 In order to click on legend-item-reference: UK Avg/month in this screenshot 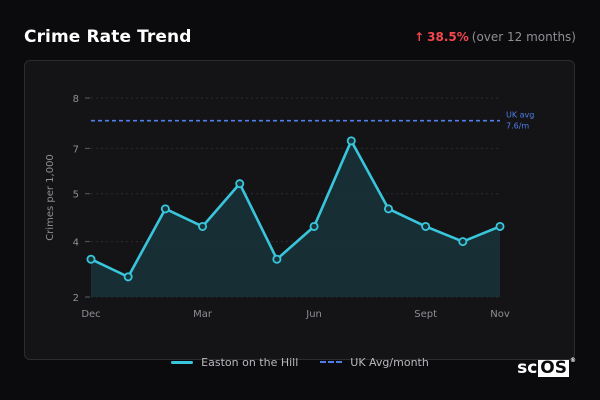, I will do `click(374, 362)`.